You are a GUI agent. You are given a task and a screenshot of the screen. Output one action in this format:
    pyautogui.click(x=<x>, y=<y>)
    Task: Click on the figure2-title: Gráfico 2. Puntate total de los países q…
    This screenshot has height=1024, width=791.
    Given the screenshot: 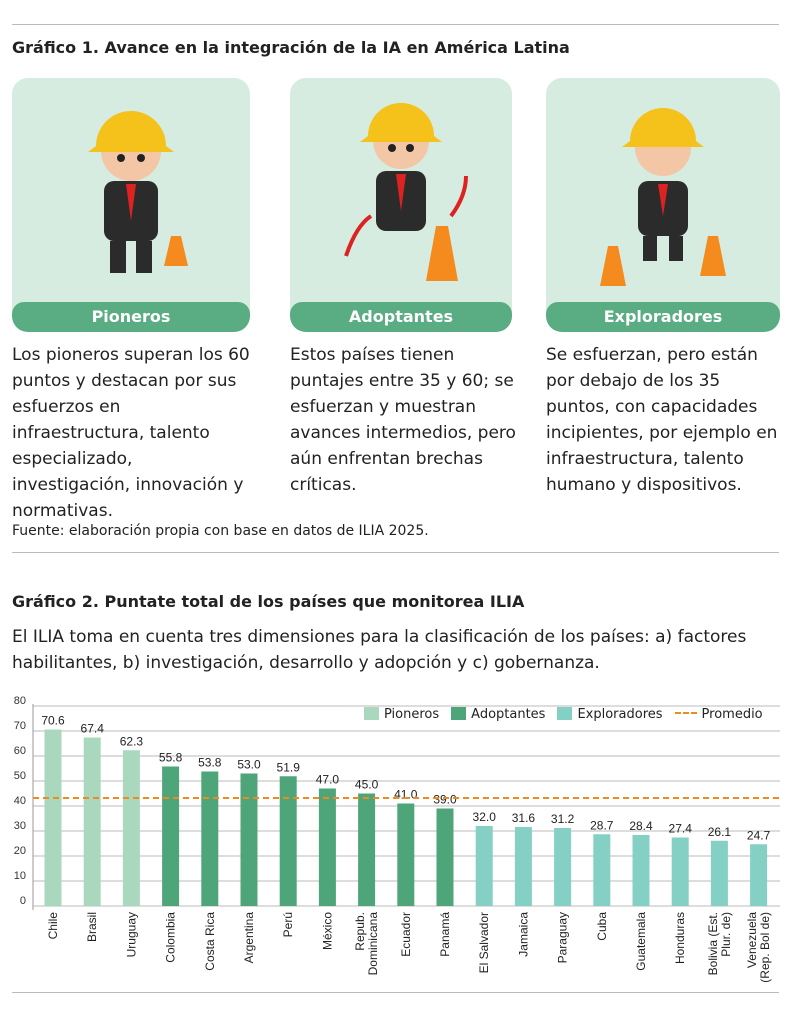 What is the action you would take?
    pyautogui.click(x=268, y=601)
    